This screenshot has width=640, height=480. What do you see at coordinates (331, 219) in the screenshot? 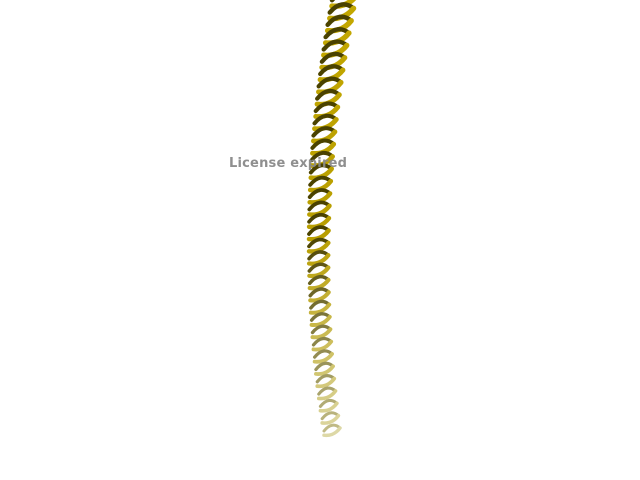
I see `alpha-helix-ribbon` at bounding box center [331, 219].